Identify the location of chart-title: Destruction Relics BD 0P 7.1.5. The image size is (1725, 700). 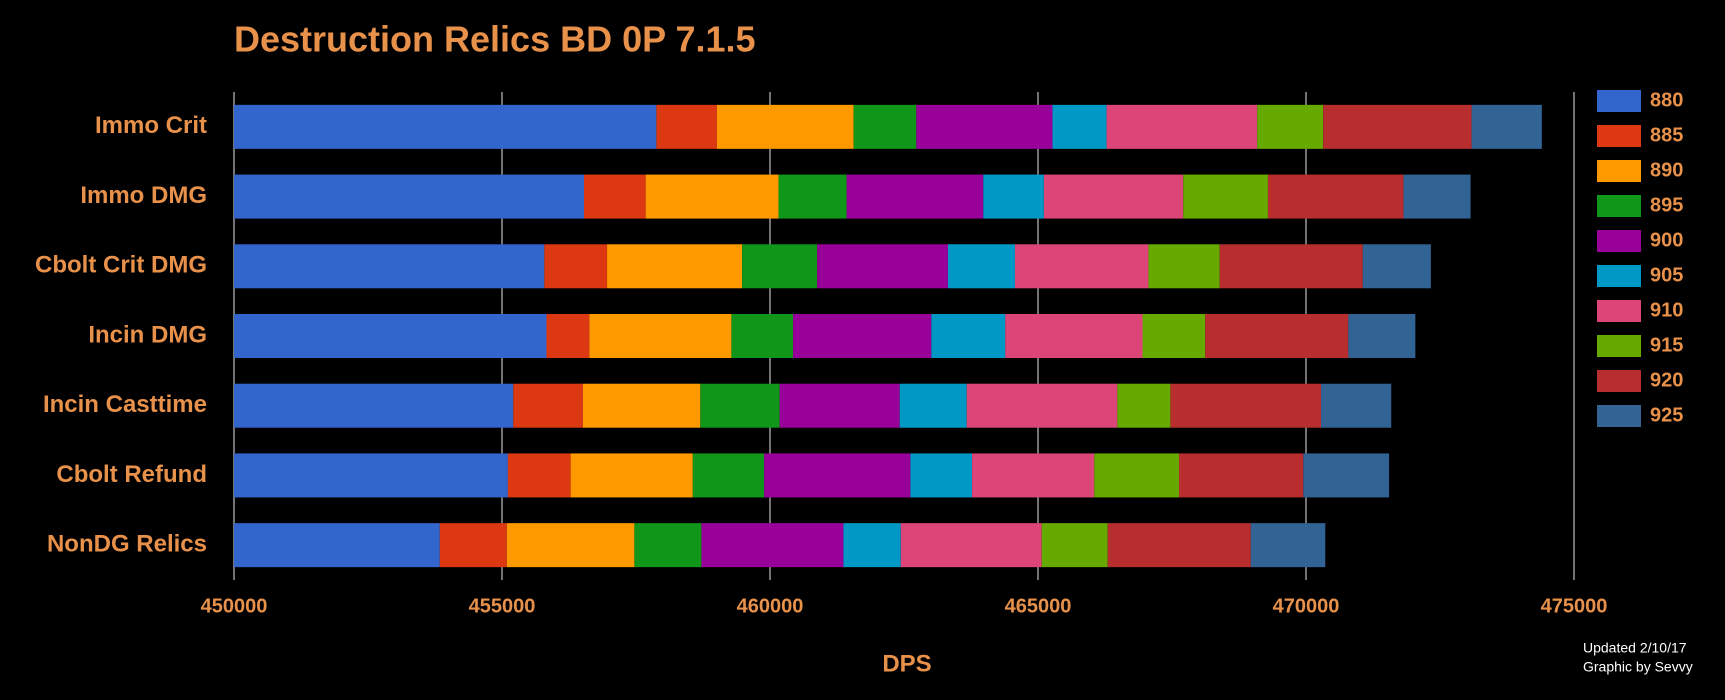
(495, 39).